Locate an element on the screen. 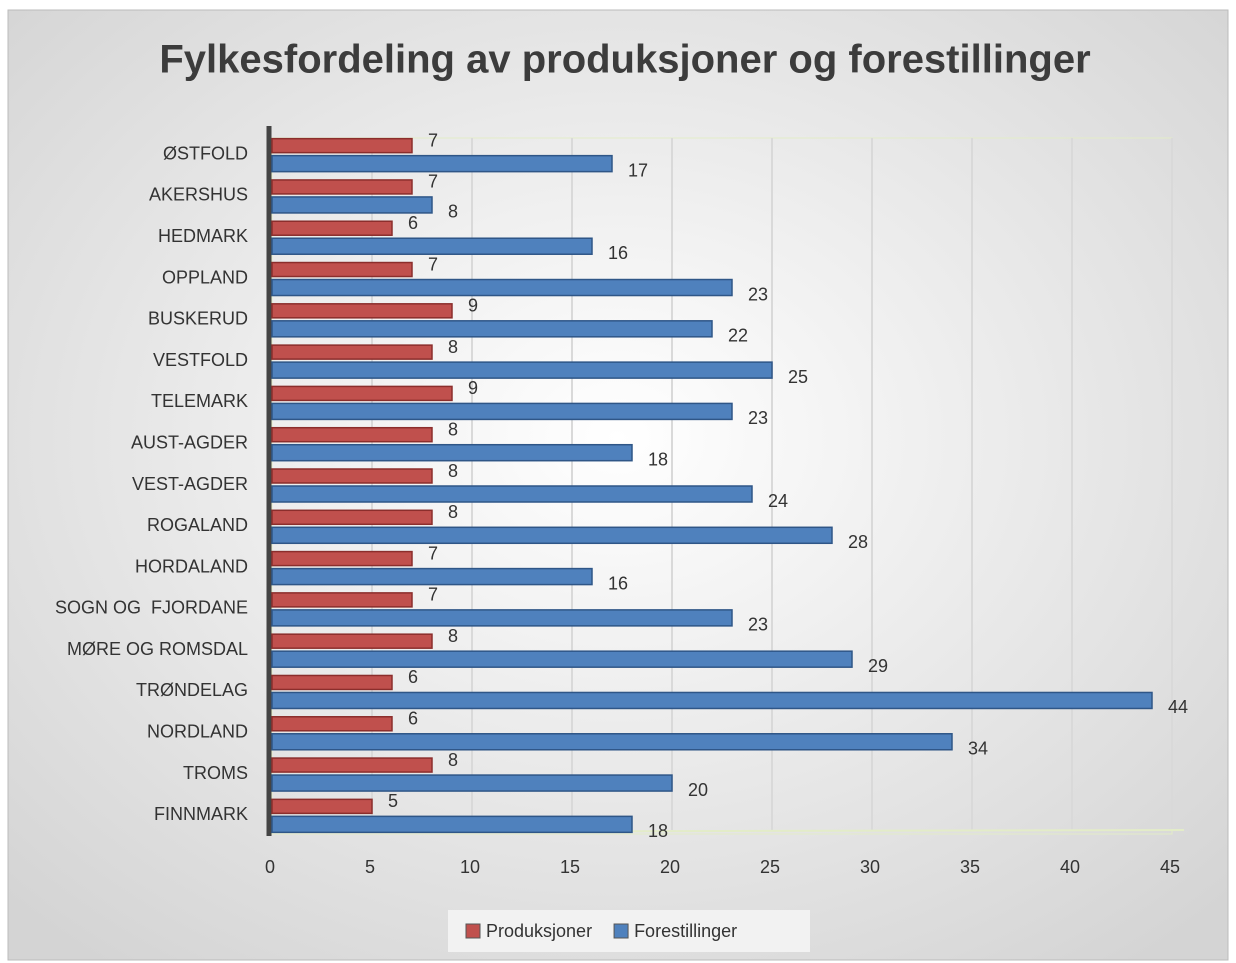  value-label: 5 is located at coordinates (393, 801).